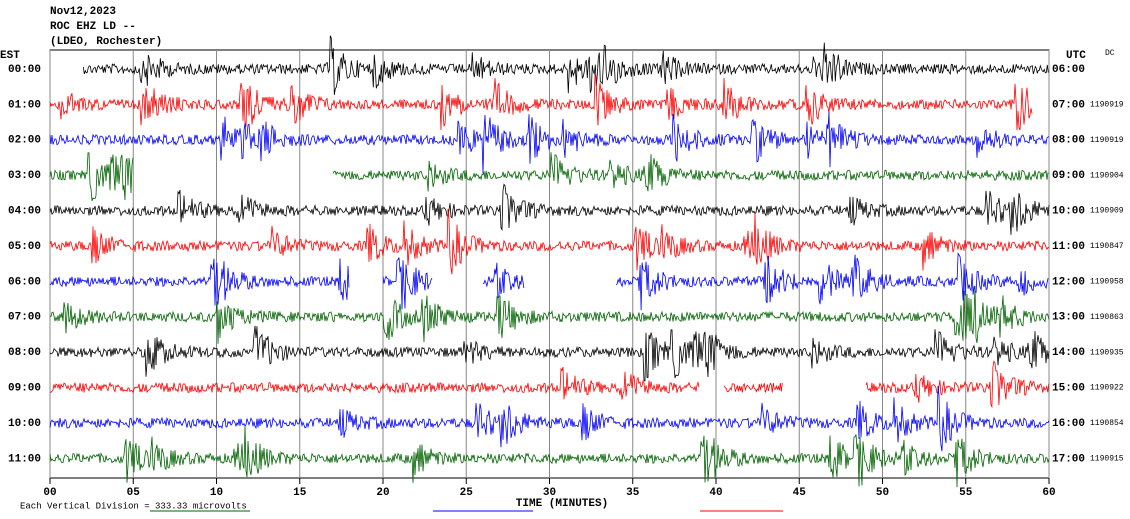  Describe the element at coordinates (24, 105) in the screenshot. I see `row-label-est: 01:00` at that location.